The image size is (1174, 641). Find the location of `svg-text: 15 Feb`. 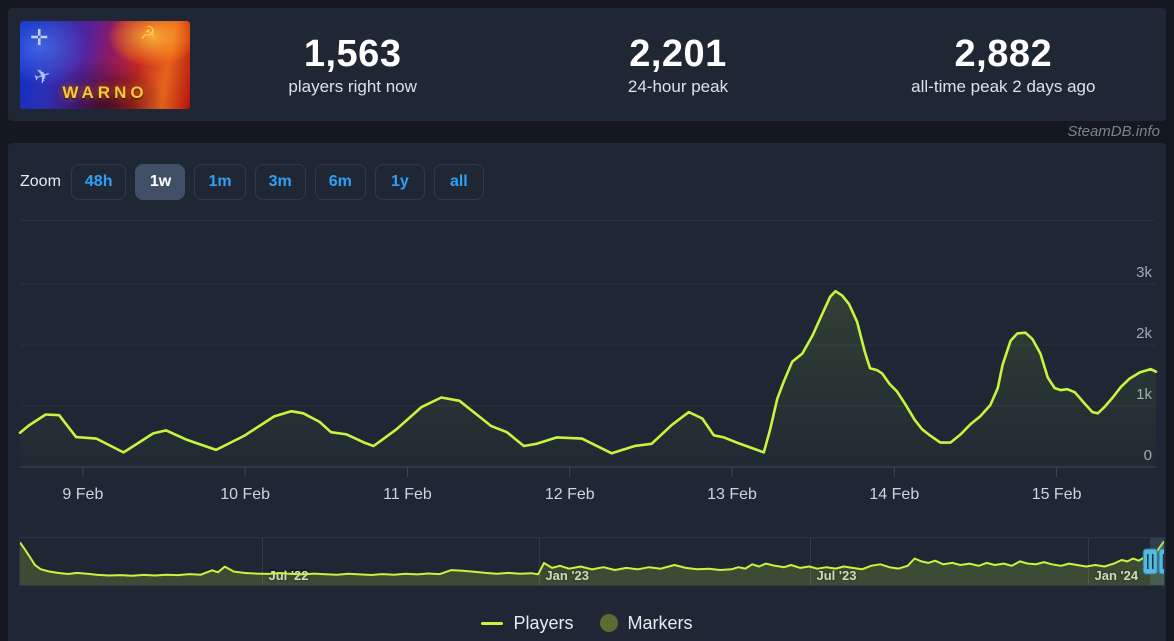

svg-text: 15 Feb is located at coordinates (1057, 494).